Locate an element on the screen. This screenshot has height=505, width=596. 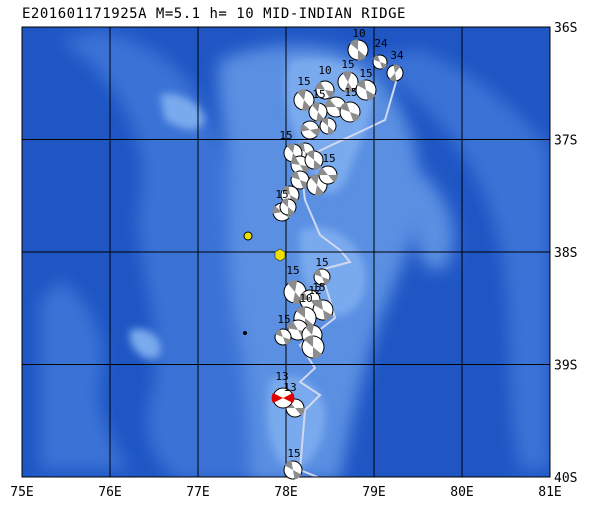
longitude-label: 76E is located at coordinates (109, 492).